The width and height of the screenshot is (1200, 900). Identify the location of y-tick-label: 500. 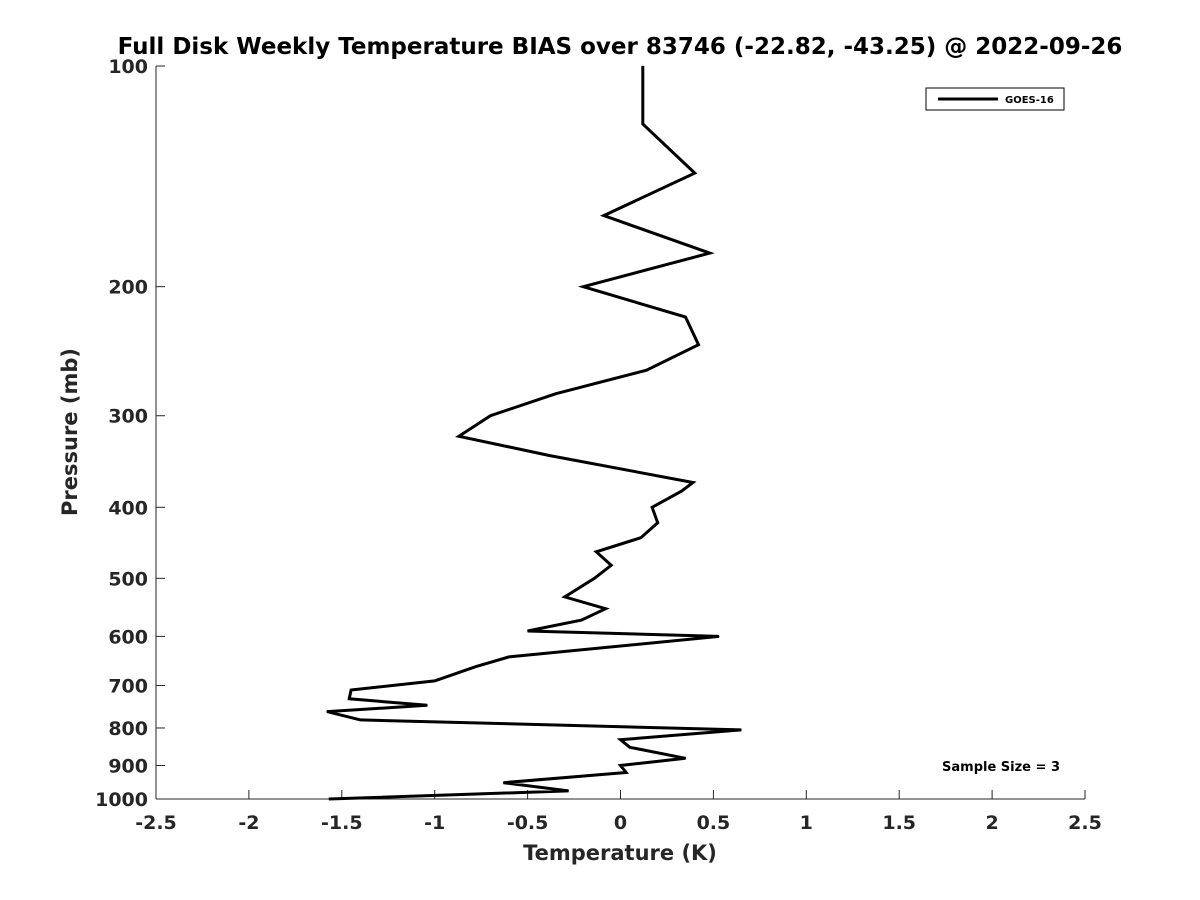
(128, 579).